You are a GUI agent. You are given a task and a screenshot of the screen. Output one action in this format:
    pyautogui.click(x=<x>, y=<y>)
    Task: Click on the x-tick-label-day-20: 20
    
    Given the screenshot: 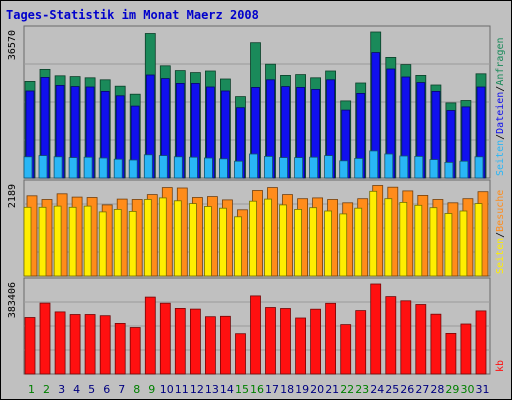 What is the action you would take?
    pyautogui.click(x=317, y=389)
    